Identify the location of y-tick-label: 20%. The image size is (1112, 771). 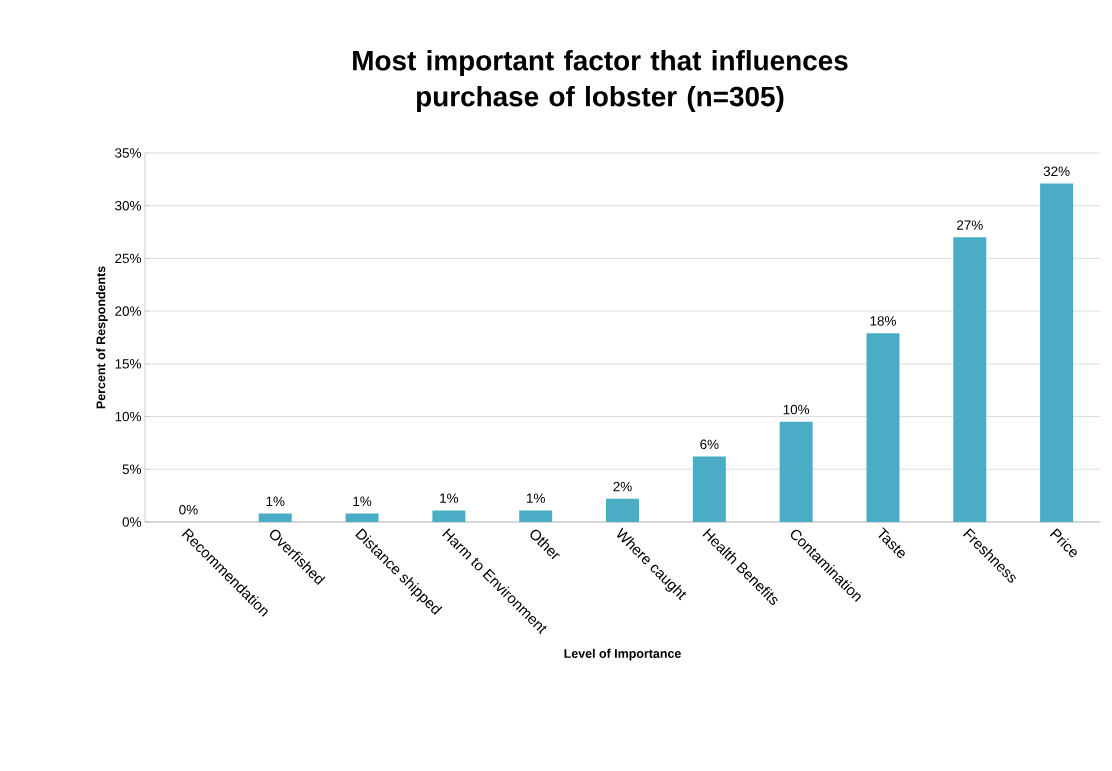
(128, 311).